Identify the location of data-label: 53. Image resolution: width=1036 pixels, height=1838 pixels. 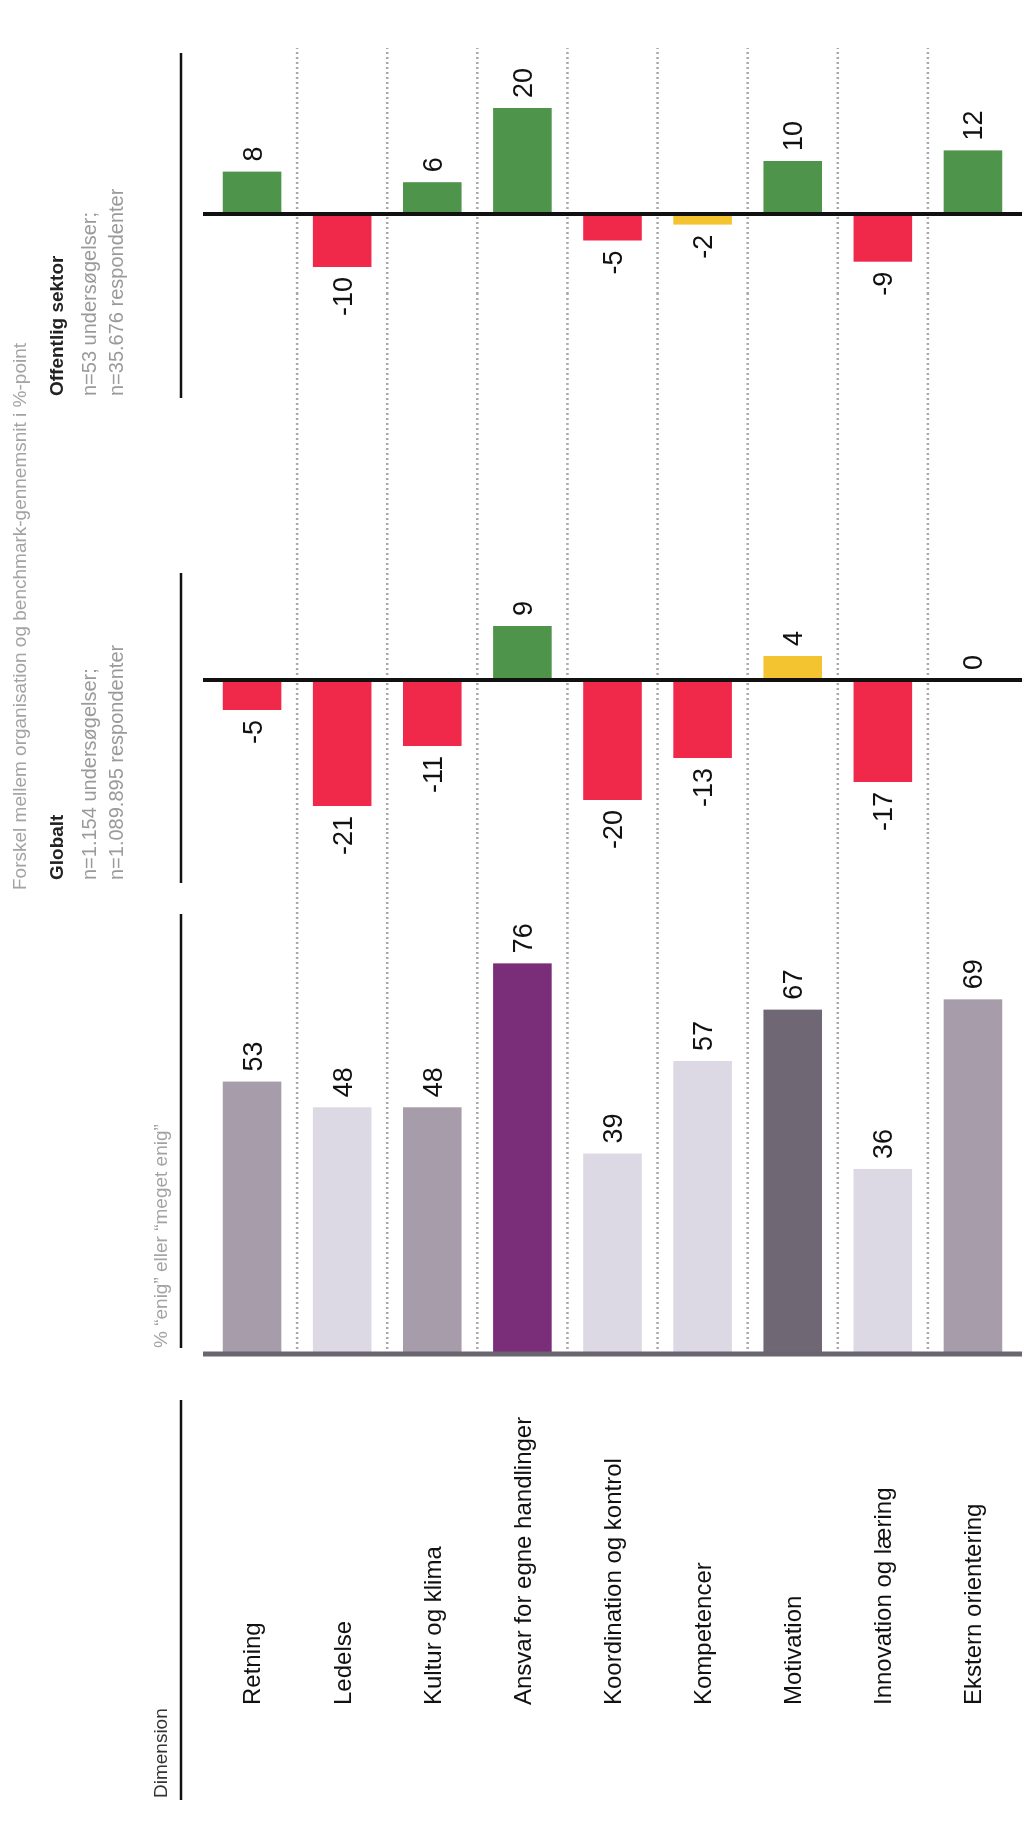
(252, 1056).